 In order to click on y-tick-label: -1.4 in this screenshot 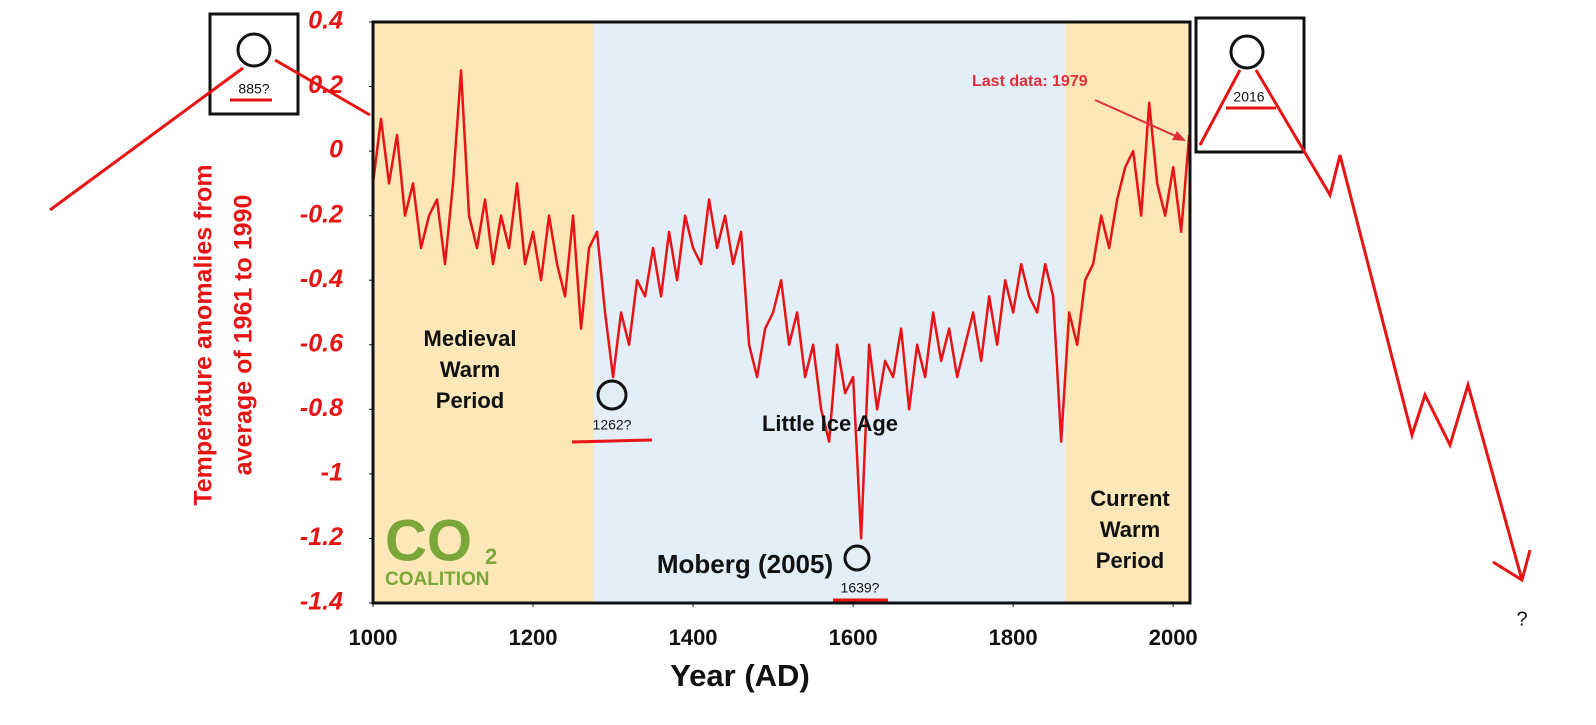, I will do `click(321, 602)`.